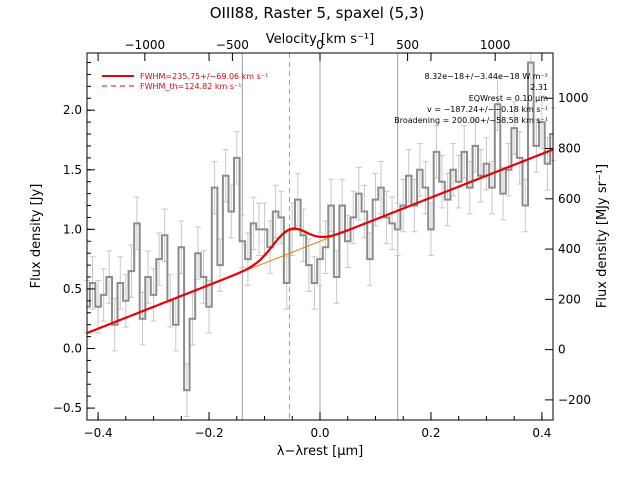 This screenshot has height=480, width=640. I want to click on y-tick-label: 1.0, so click(72, 229).